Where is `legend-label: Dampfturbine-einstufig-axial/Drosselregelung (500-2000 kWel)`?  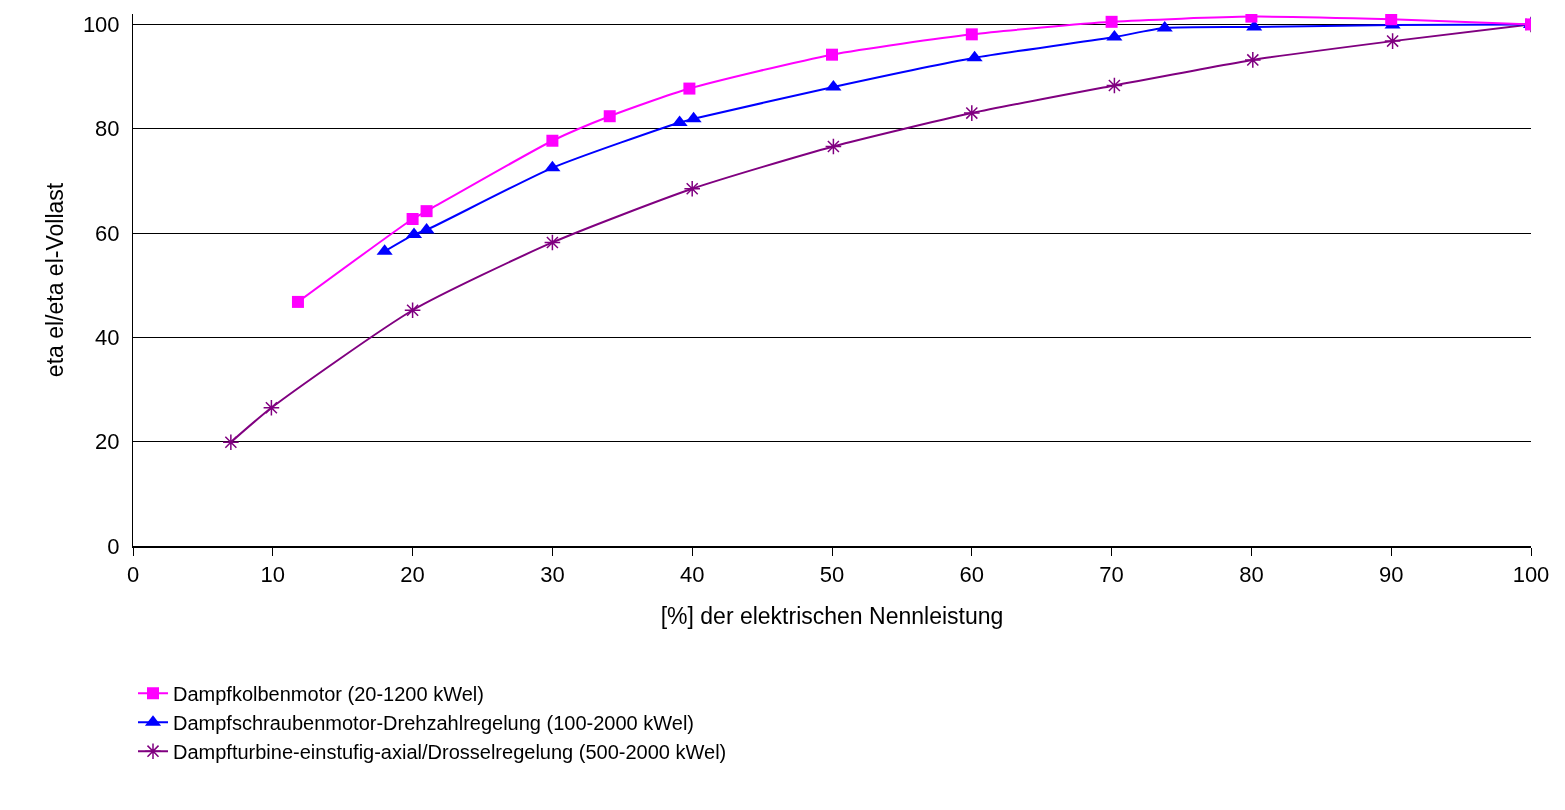
legend-label: Dampfturbine-einstufig-axial/Drosselregelung (500-2000 kWel) is located at coordinates (450, 751).